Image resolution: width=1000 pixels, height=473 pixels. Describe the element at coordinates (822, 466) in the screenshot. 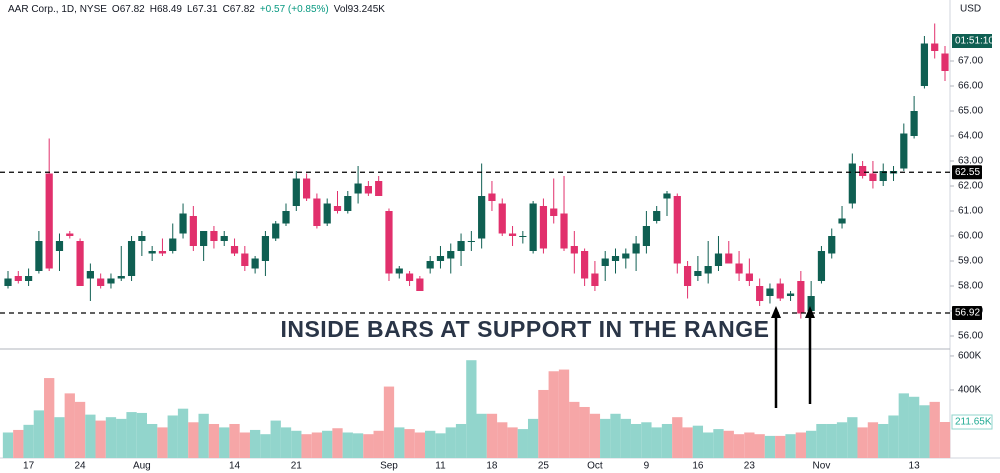

I see `x-tick-label: Nov` at that location.